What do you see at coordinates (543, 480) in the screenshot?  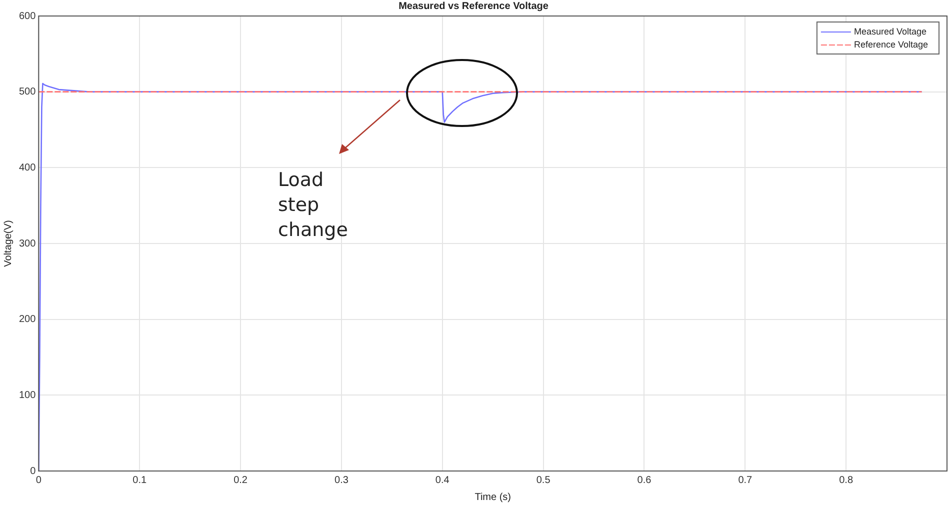 I see `x-tick-label: 0.5` at bounding box center [543, 480].